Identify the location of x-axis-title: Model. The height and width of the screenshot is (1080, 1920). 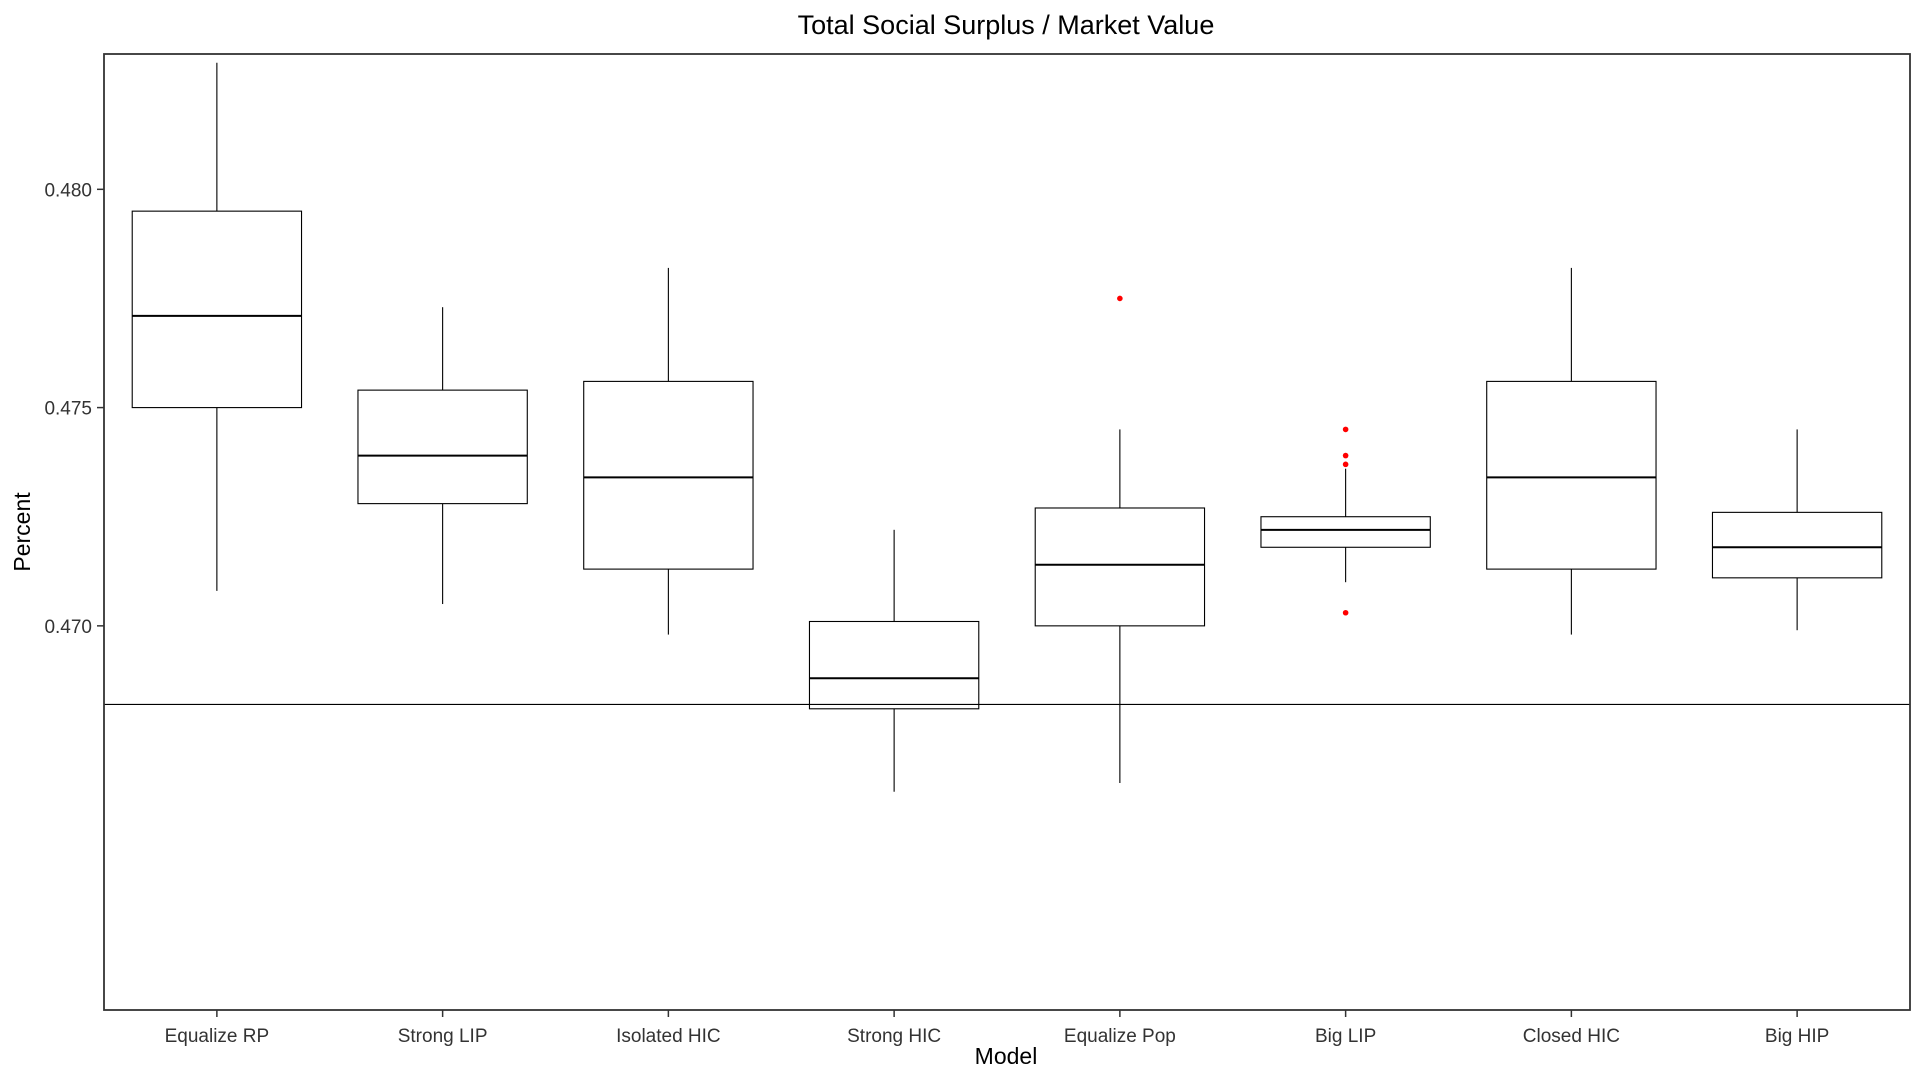
(1006, 1056).